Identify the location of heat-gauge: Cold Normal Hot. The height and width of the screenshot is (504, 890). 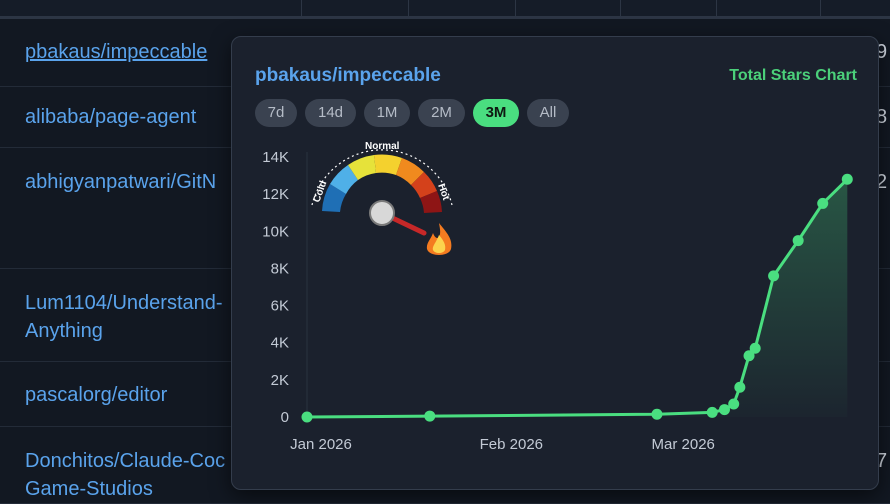
(382, 198).